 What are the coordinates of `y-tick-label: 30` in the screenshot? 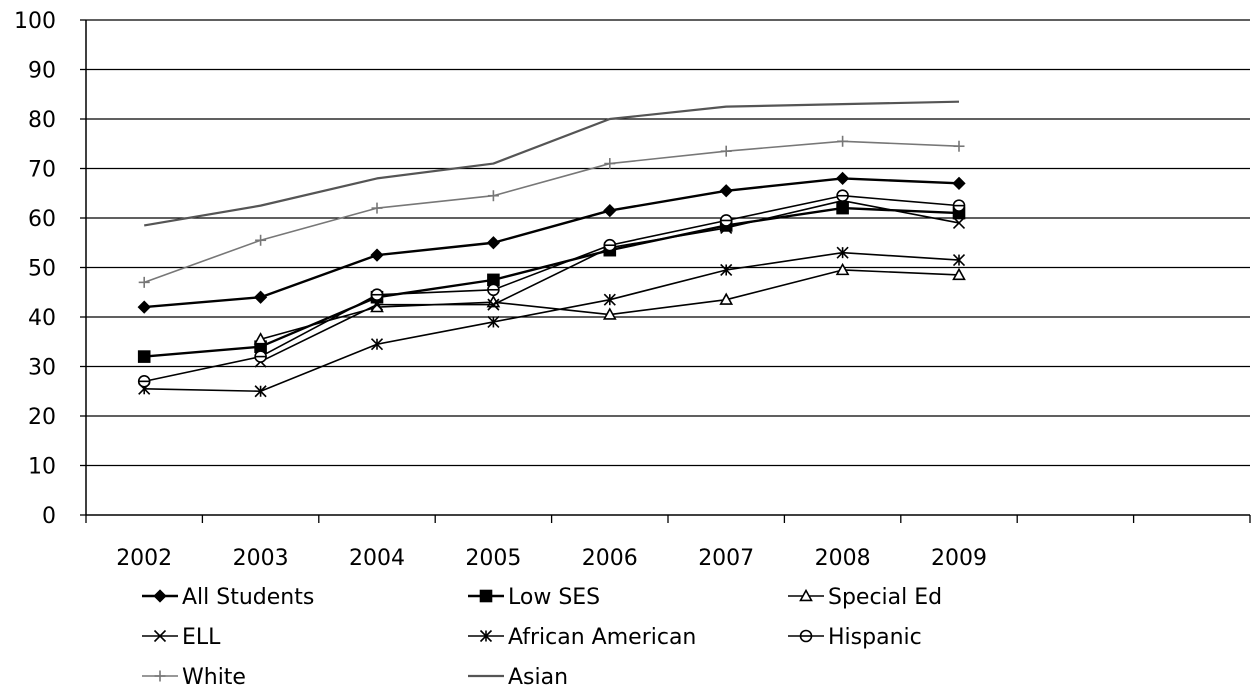 It's located at (42, 368).